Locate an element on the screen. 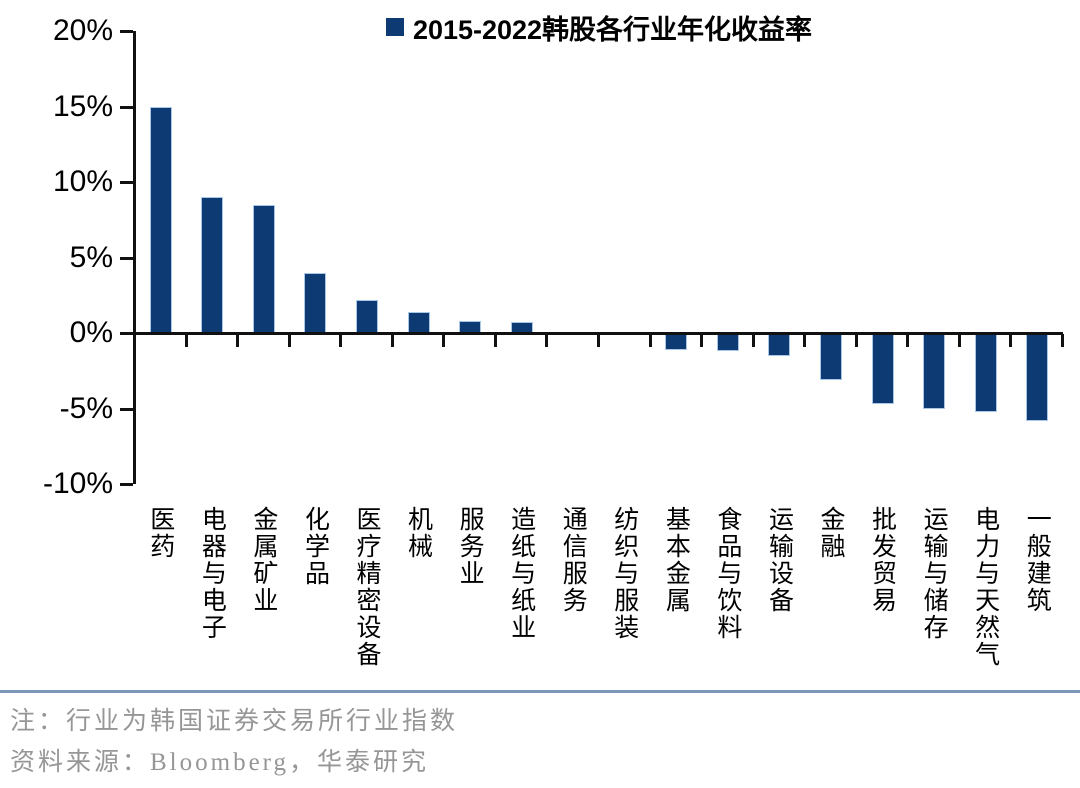  chart-legend: 2015-2022韩股各行业年化收益率 is located at coordinates (599, 27).